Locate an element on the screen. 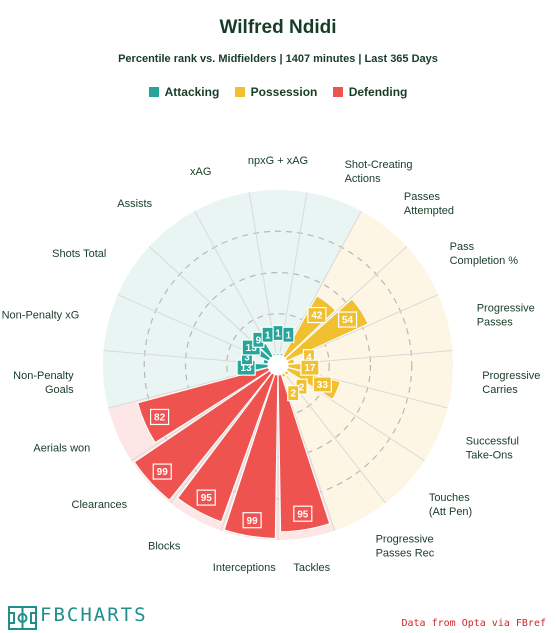  category-label-successful-take-ons: Successful Take-Ons is located at coordinates (492, 448).